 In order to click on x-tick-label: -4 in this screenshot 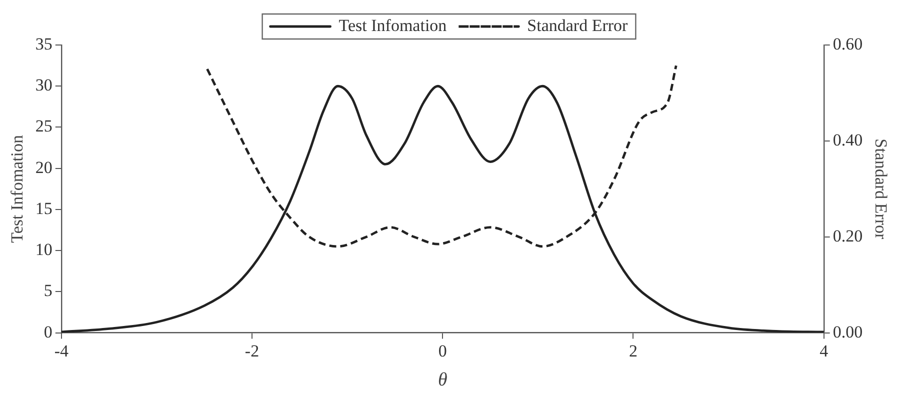, I will do `click(61, 350)`.